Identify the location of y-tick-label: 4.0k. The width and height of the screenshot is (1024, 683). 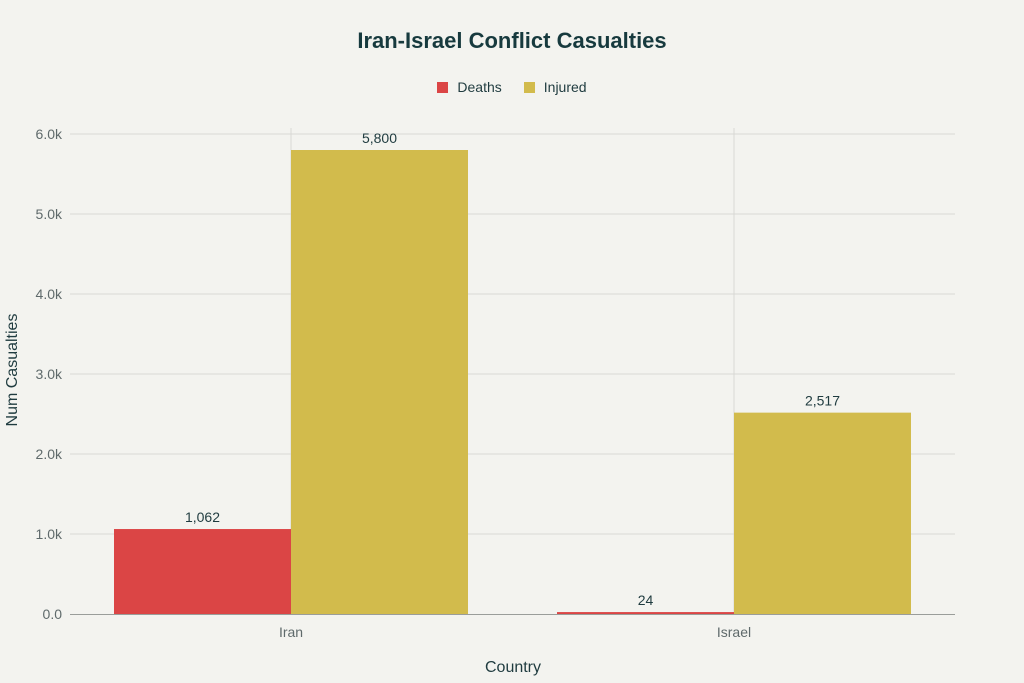
(49, 294).